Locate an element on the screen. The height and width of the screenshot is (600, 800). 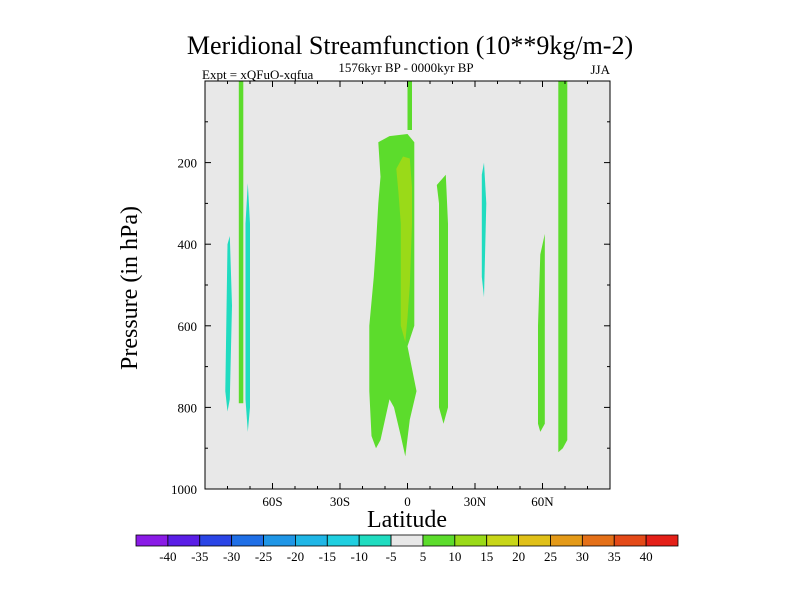
colorbar-label: 35 is located at coordinates (614, 556).